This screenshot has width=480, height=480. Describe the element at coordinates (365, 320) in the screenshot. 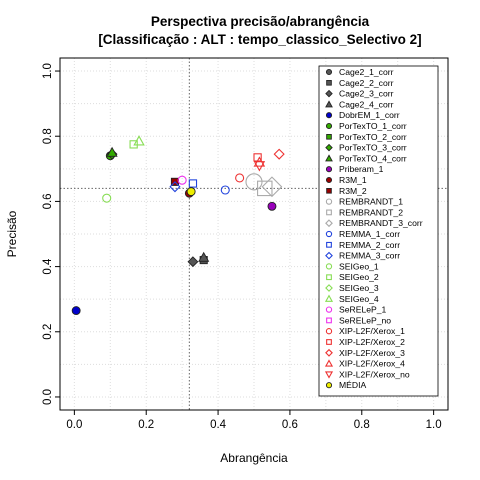

I see `legend-label: SeRELeP_no` at that location.